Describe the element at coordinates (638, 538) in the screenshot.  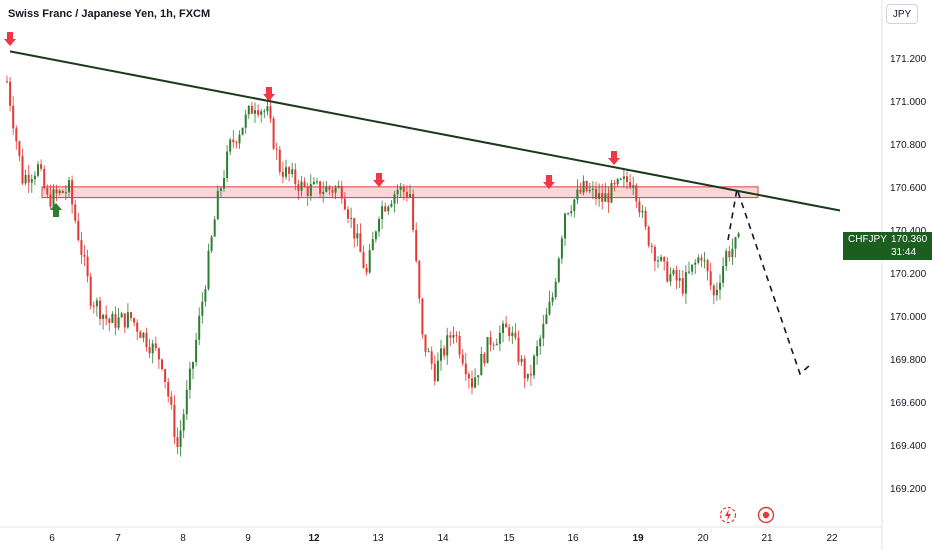
I see `x-axis-label: 19` at that location.